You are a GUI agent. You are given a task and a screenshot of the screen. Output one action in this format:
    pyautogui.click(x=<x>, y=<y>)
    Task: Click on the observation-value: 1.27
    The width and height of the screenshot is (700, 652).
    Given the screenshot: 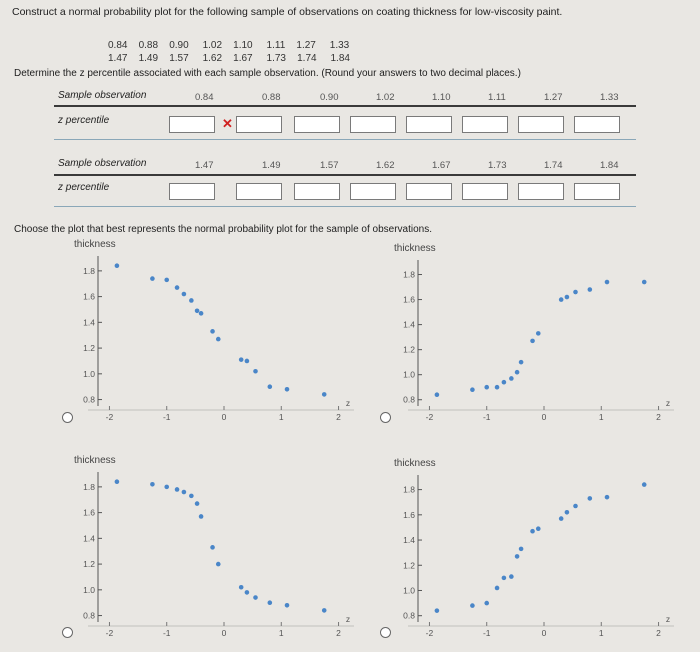 What is the action you would take?
    pyautogui.click(x=553, y=97)
    